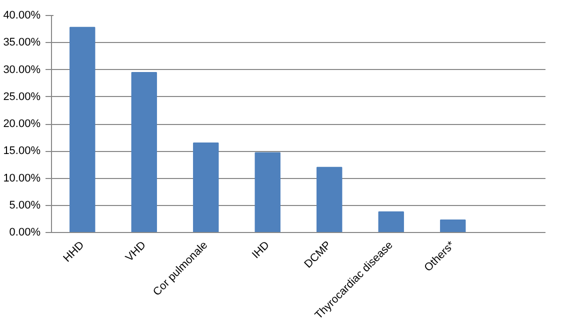 The height and width of the screenshot is (330, 562). What do you see at coordinates (261, 250) in the screenshot?
I see `x-tick-label: IHD` at bounding box center [261, 250].